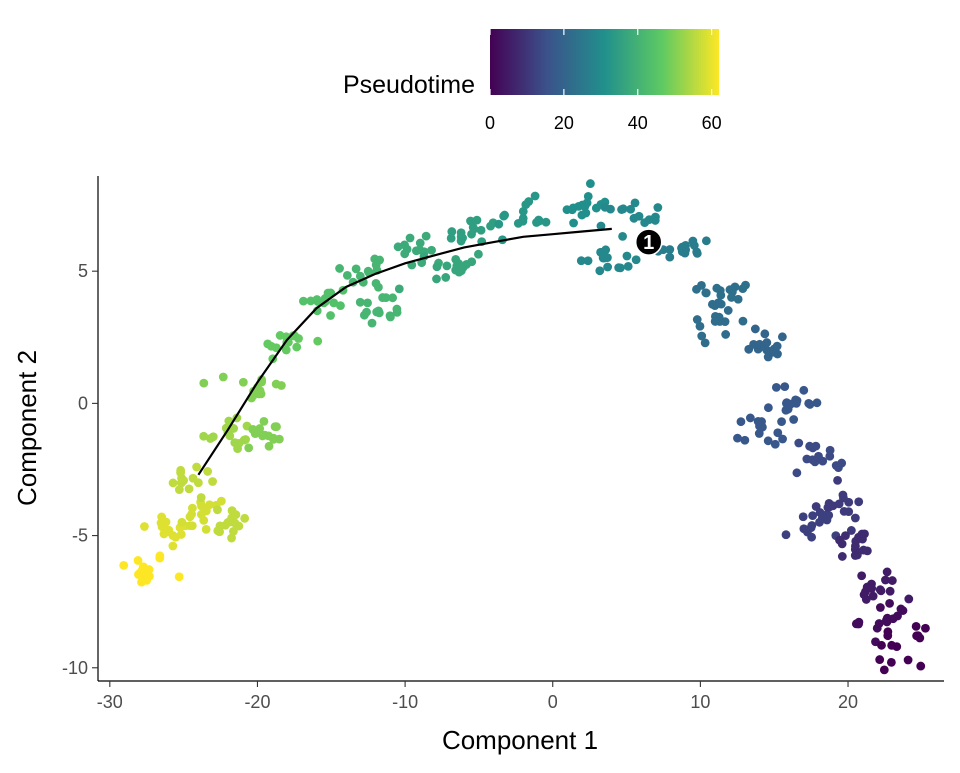 The height and width of the screenshot is (773, 960). What do you see at coordinates (603, 81) in the screenshot?
I see `colorbar-ticks: 0 20 40 60` at bounding box center [603, 81].